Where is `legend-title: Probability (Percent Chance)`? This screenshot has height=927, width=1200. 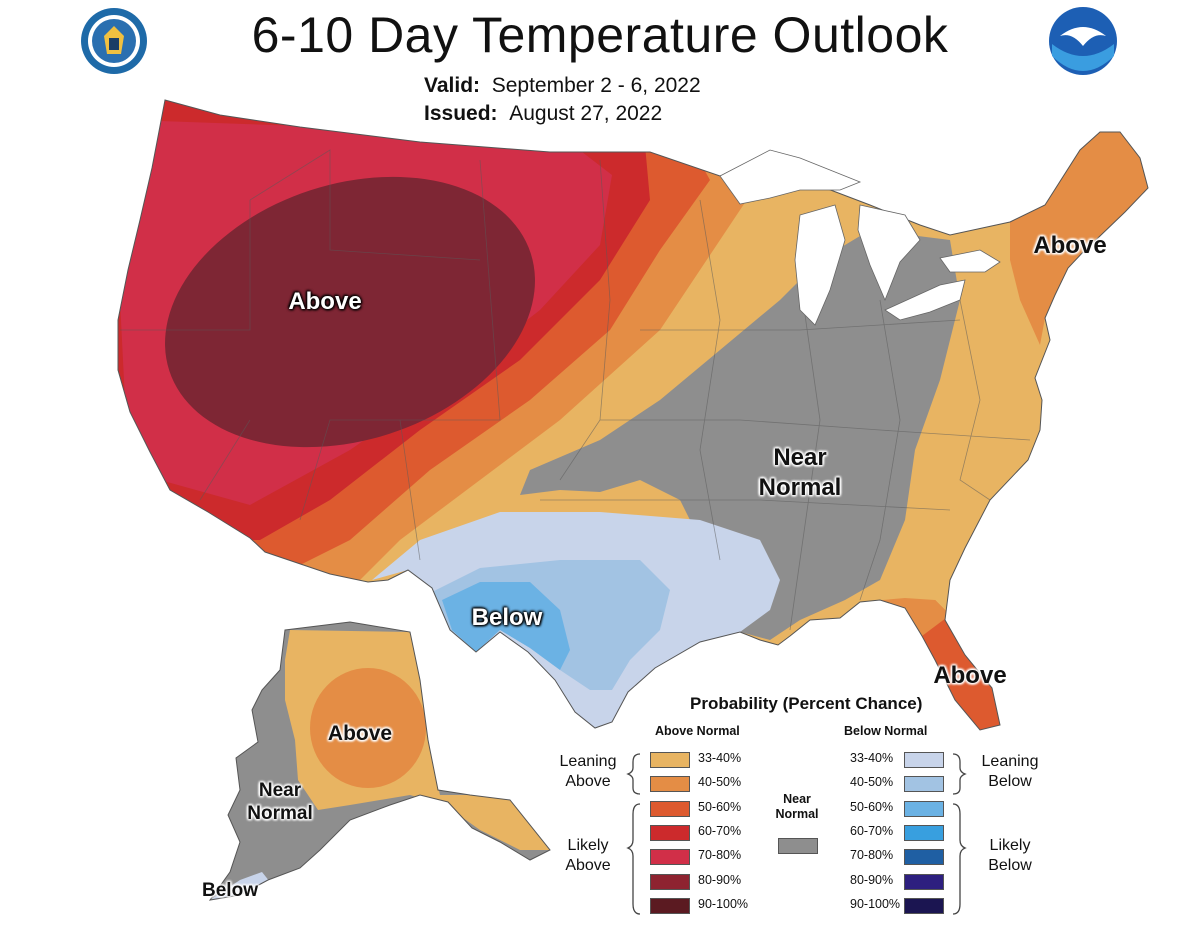
legend-title: Probability (Percent Chance) is located at coordinates (806, 703).